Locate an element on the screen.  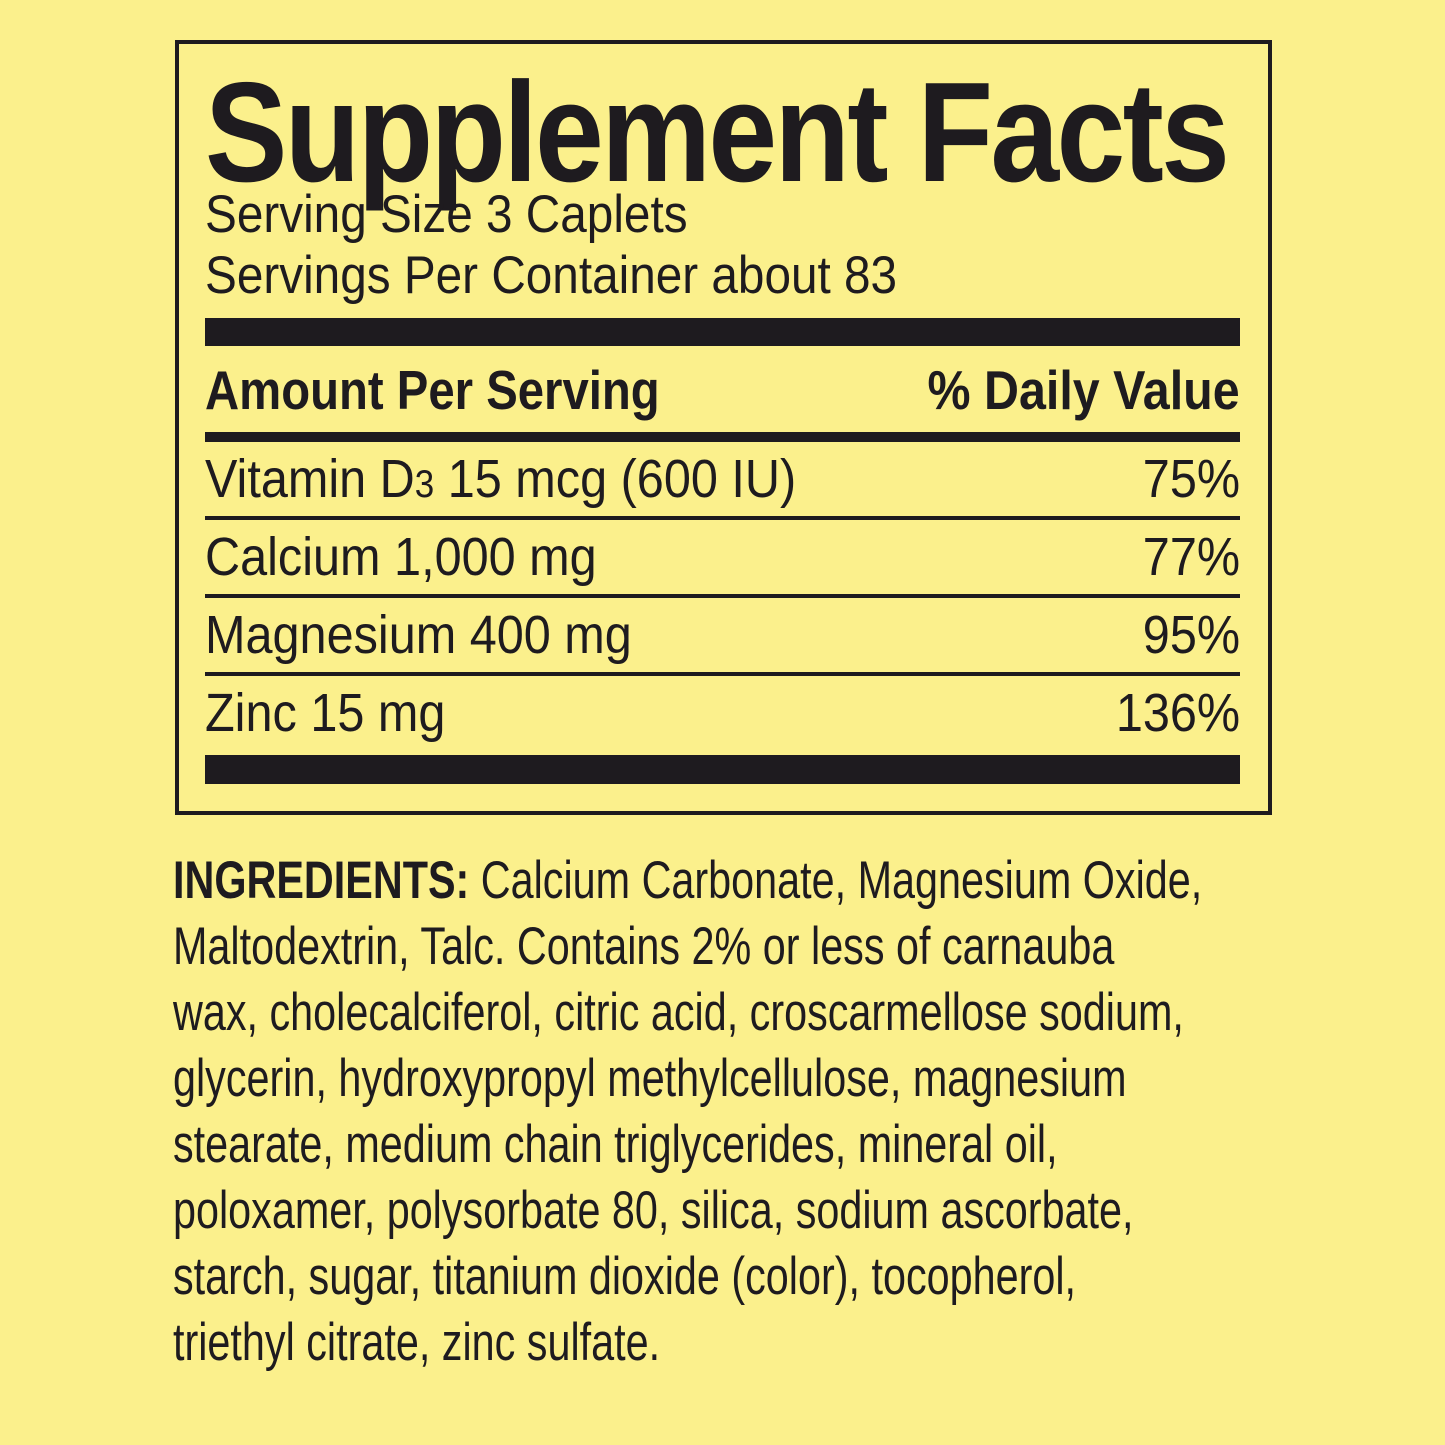
nutrient-name: Magnesium 400 mg is located at coordinates (418, 635).